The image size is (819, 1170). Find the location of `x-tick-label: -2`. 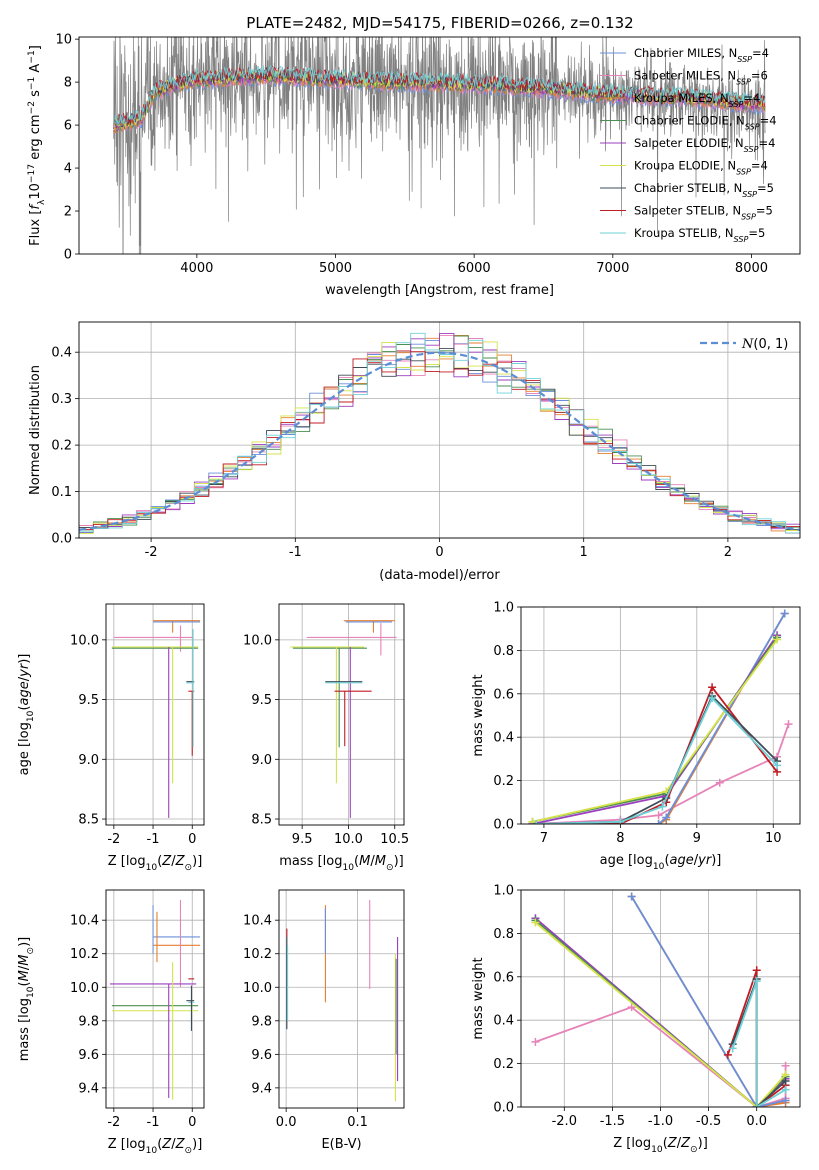

x-tick-label: -2 is located at coordinates (113, 1122).